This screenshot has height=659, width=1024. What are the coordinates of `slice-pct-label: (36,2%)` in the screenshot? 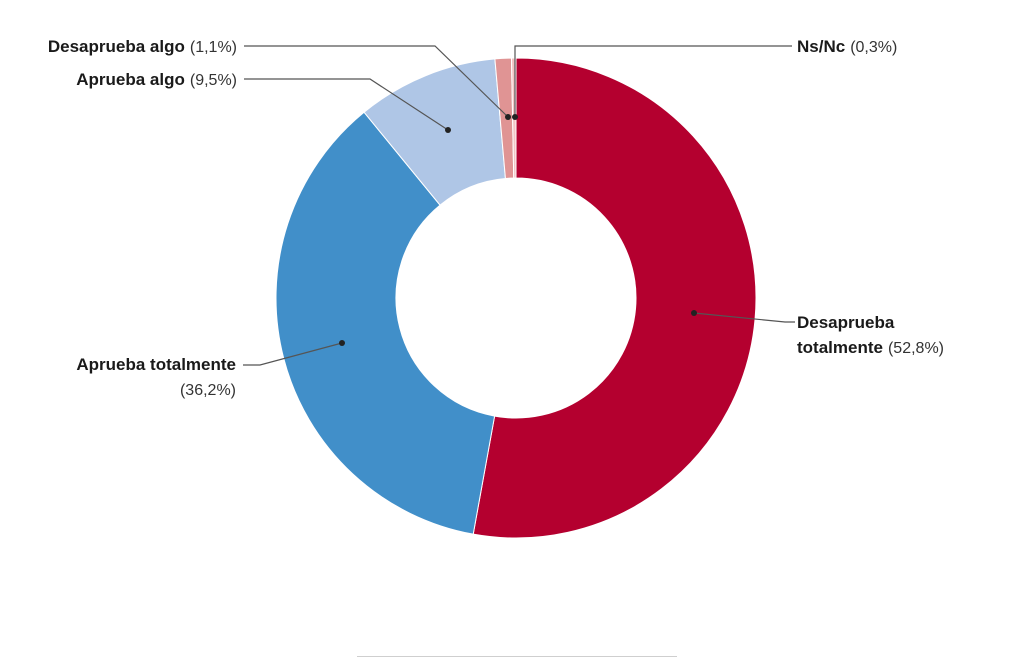 It's located at (208, 390).